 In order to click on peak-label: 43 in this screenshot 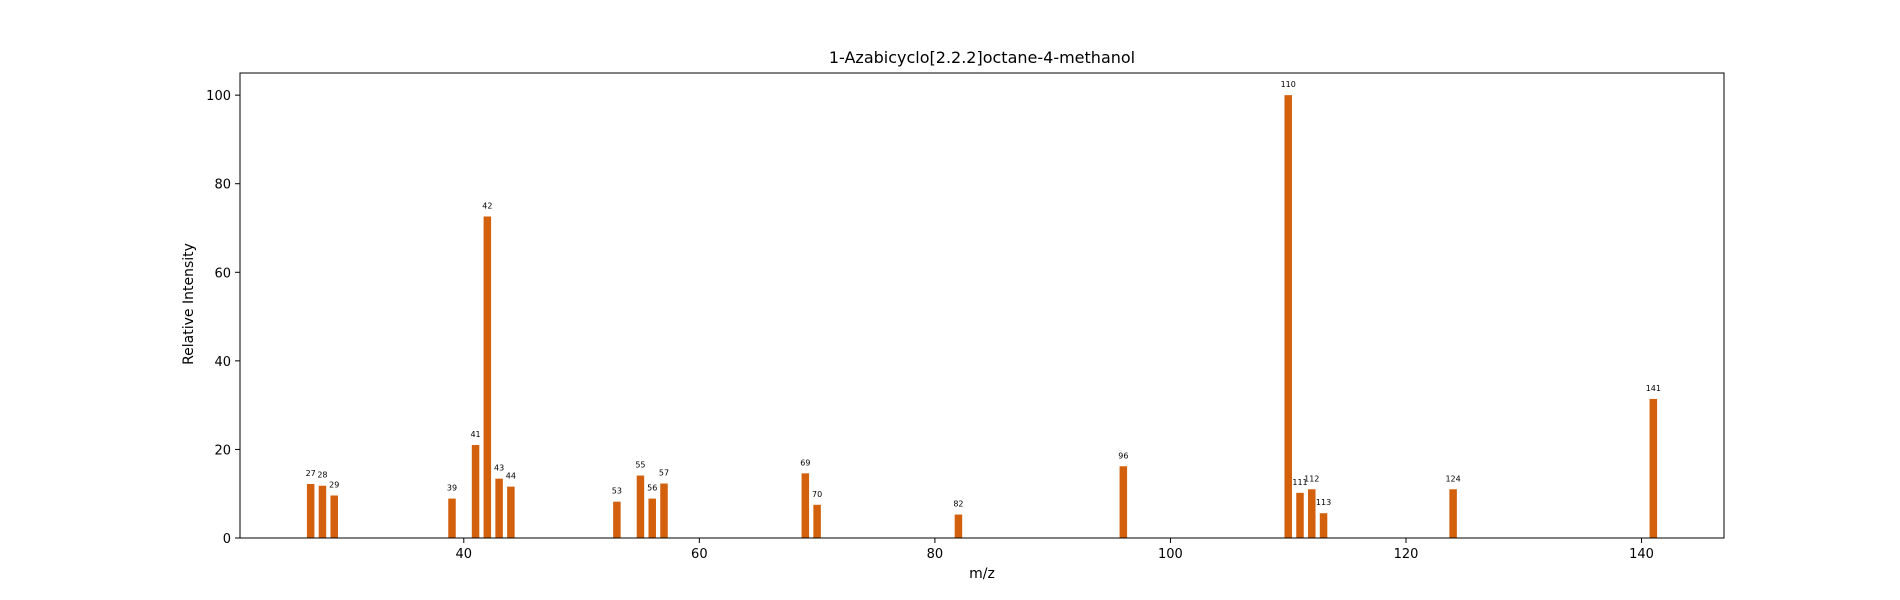, I will do `click(499, 468)`.